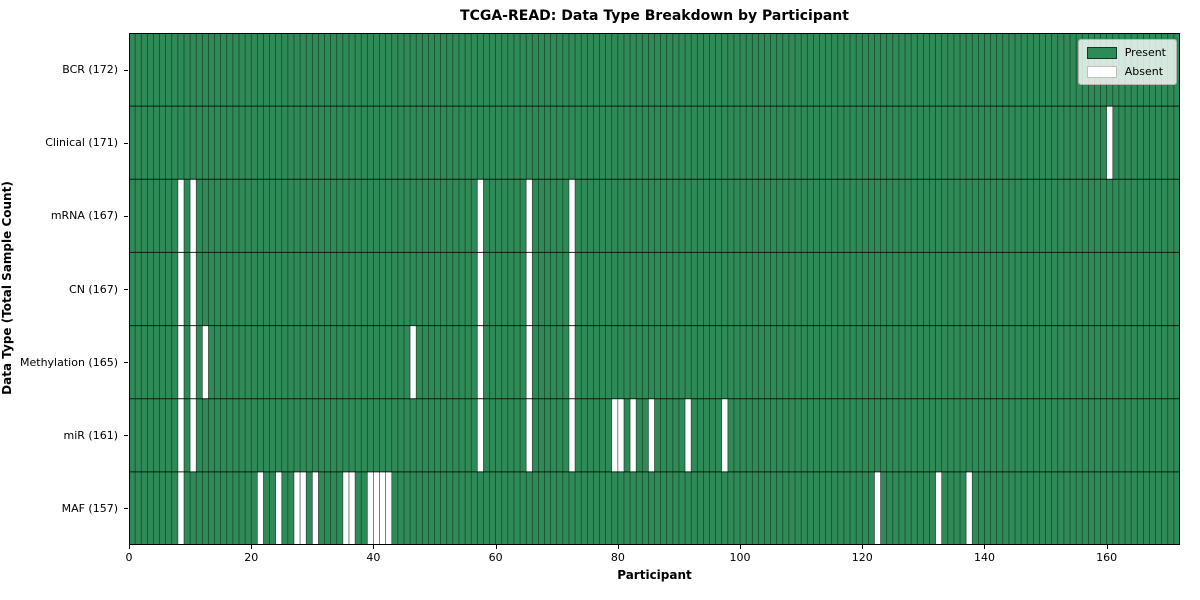 Image resolution: width=1200 pixels, height=600 pixels. I want to click on x-tick-label: 140, so click(984, 557).